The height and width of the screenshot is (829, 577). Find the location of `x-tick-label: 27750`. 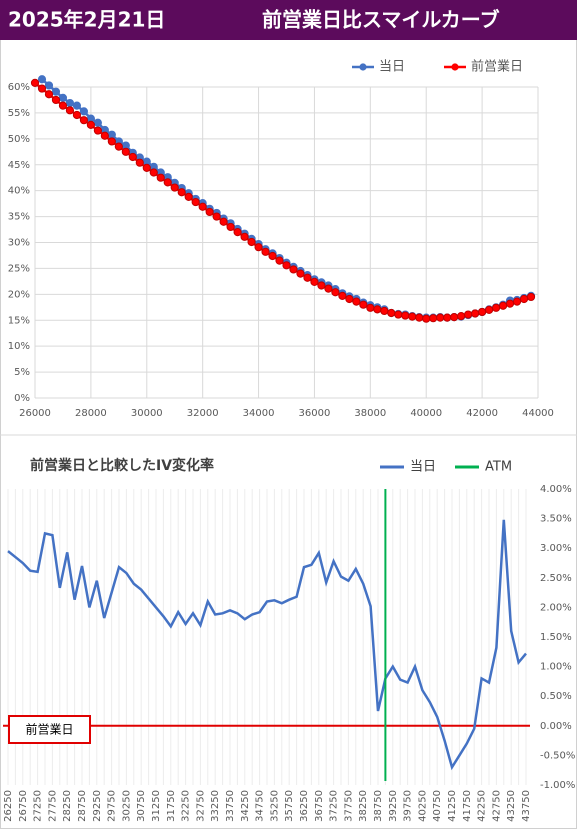

x-tick-label: 27750 is located at coordinates (52, 806).